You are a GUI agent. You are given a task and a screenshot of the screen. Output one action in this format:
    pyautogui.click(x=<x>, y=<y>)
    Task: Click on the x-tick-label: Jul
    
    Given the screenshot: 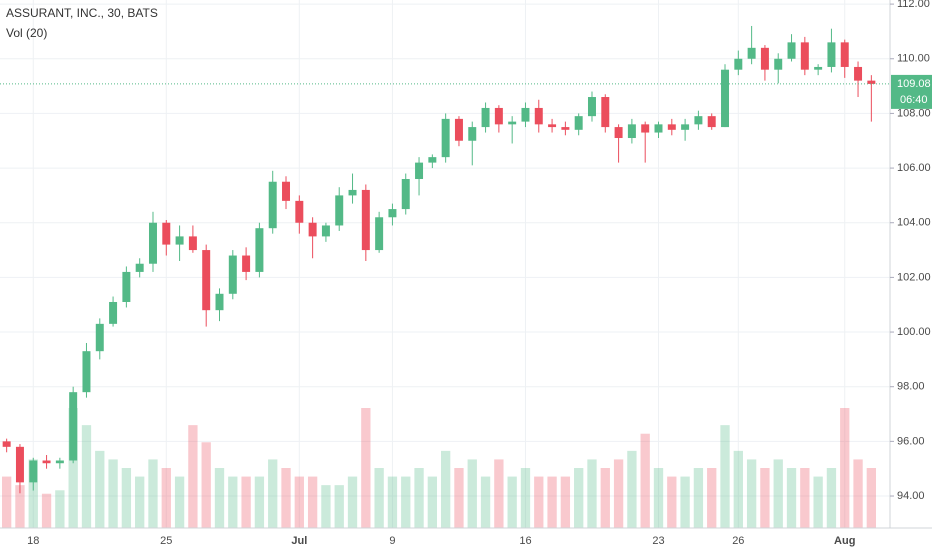 What is the action you would take?
    pyautogui.click(x=299, y=541)
    